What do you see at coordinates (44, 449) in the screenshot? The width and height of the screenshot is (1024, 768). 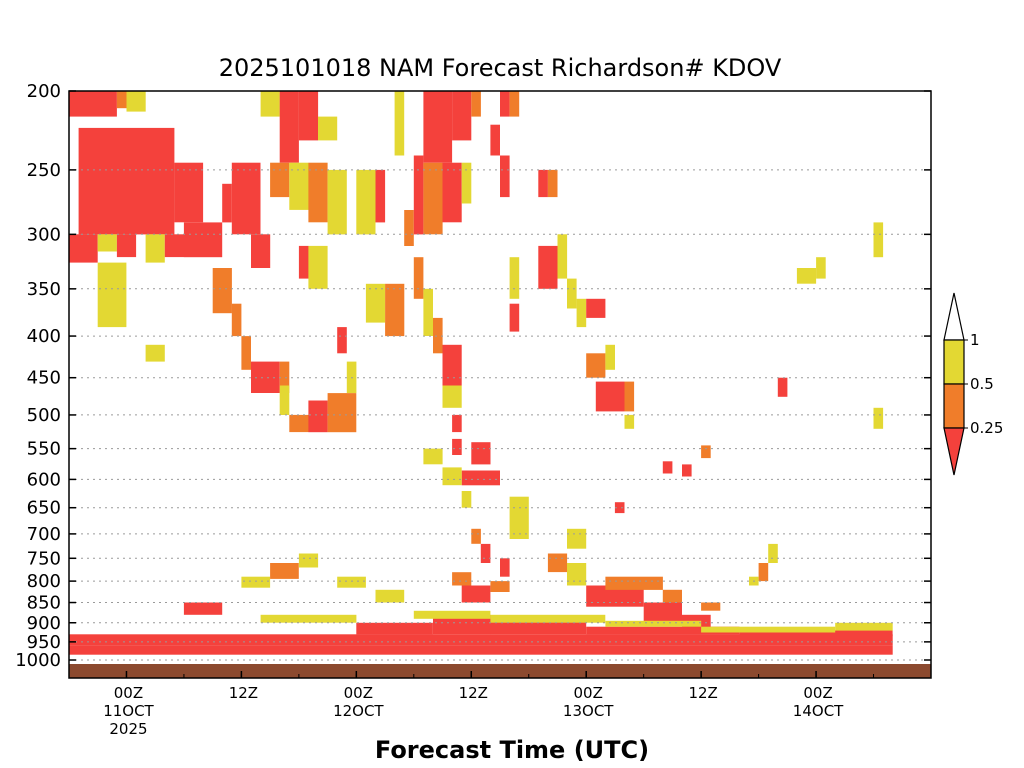 I see `y-tick-label: 550` at bounding box center [44, 449].